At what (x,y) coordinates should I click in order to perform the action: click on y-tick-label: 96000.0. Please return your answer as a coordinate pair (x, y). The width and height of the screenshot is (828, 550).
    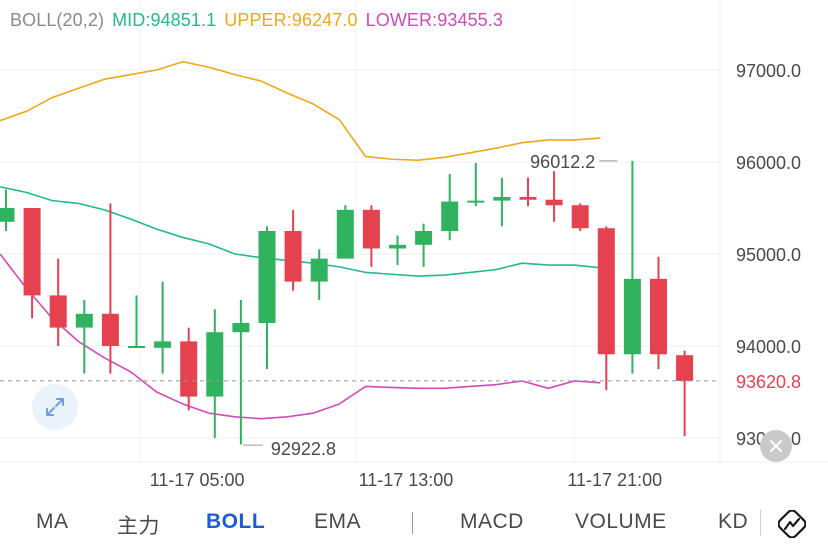
    Looking at the image, I should click on (768, 163).